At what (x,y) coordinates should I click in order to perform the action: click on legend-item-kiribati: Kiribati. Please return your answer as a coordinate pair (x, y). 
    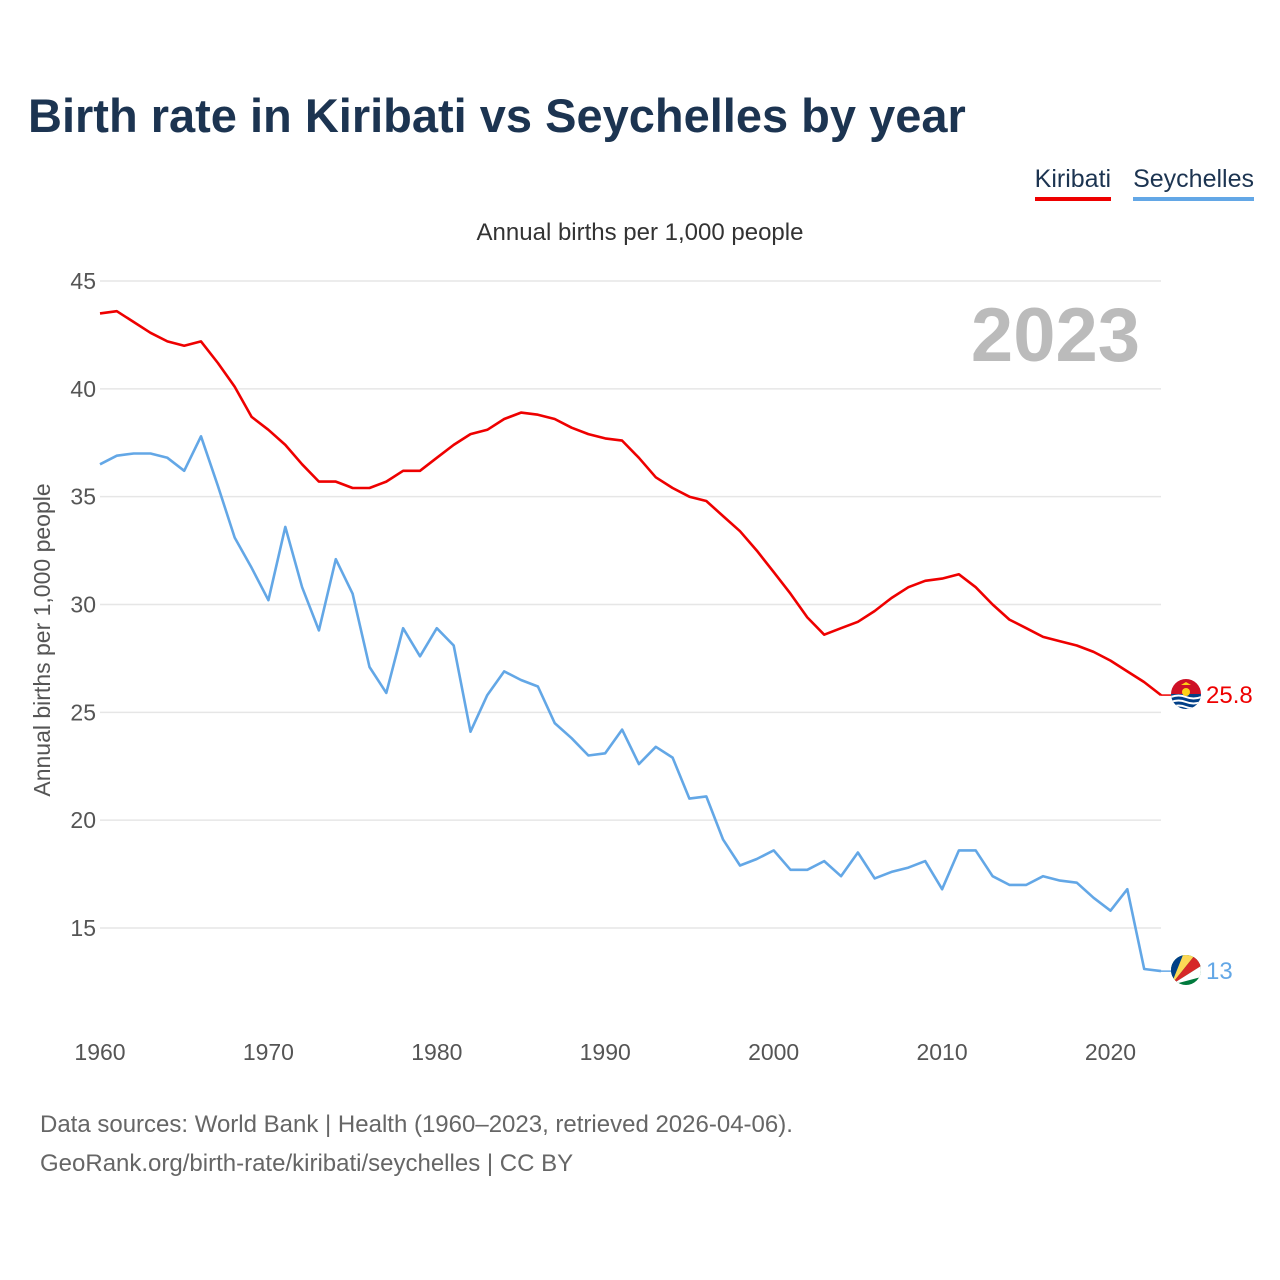
    Looking at the image, I should click on (1073, 183).